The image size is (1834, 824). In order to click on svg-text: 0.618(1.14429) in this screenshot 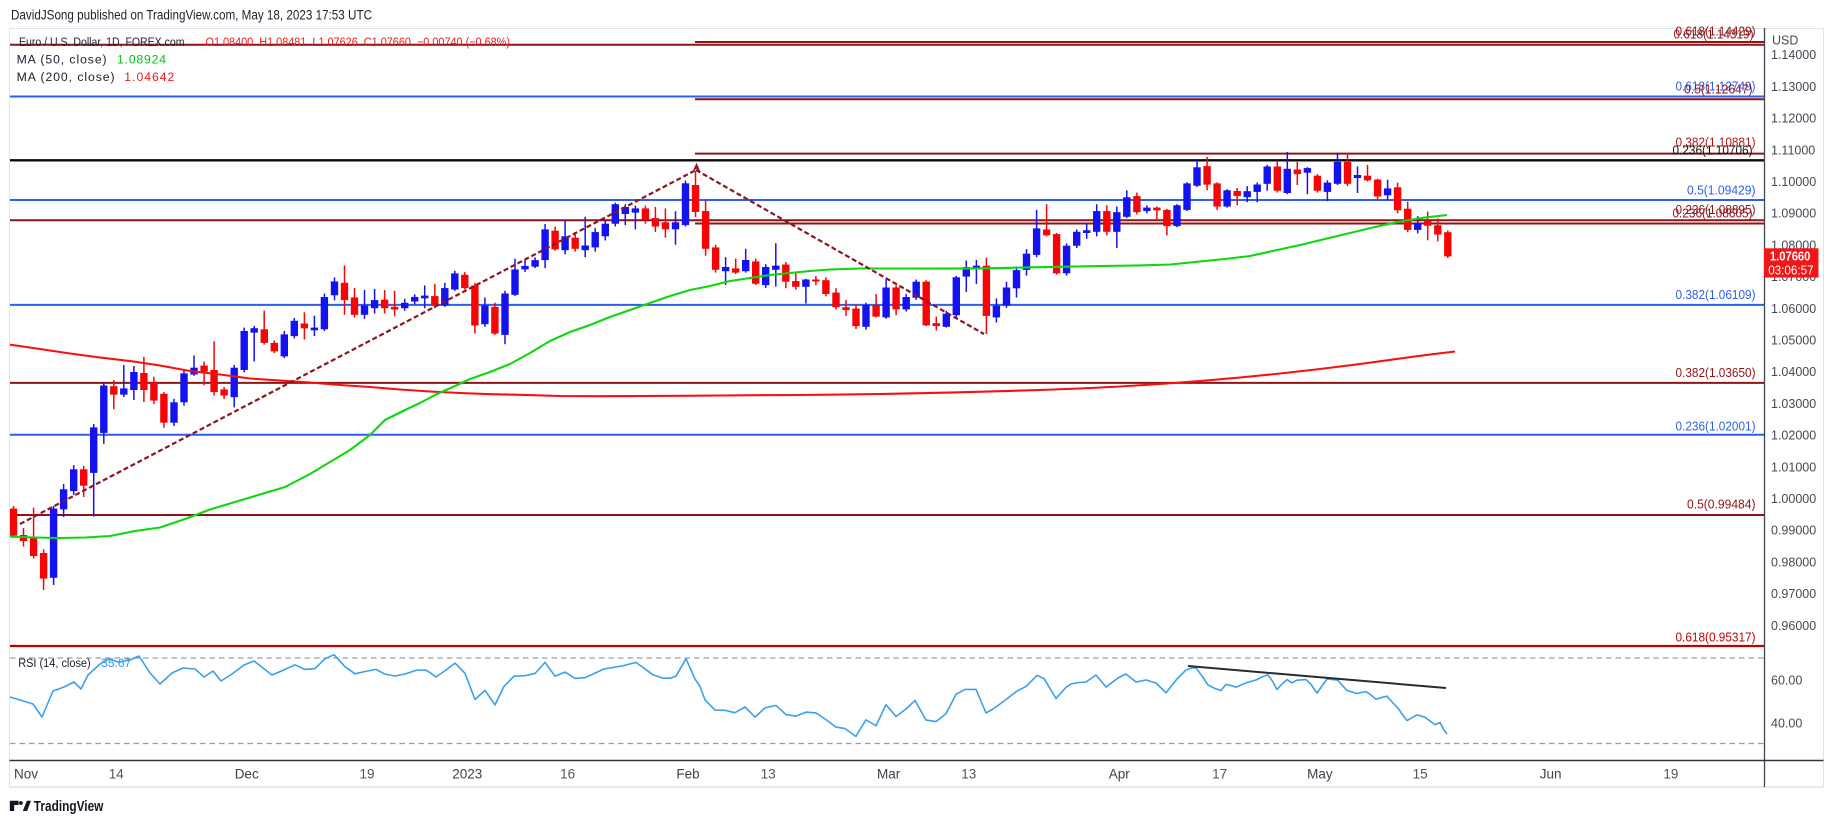, I will do `click(1716, 31)`.